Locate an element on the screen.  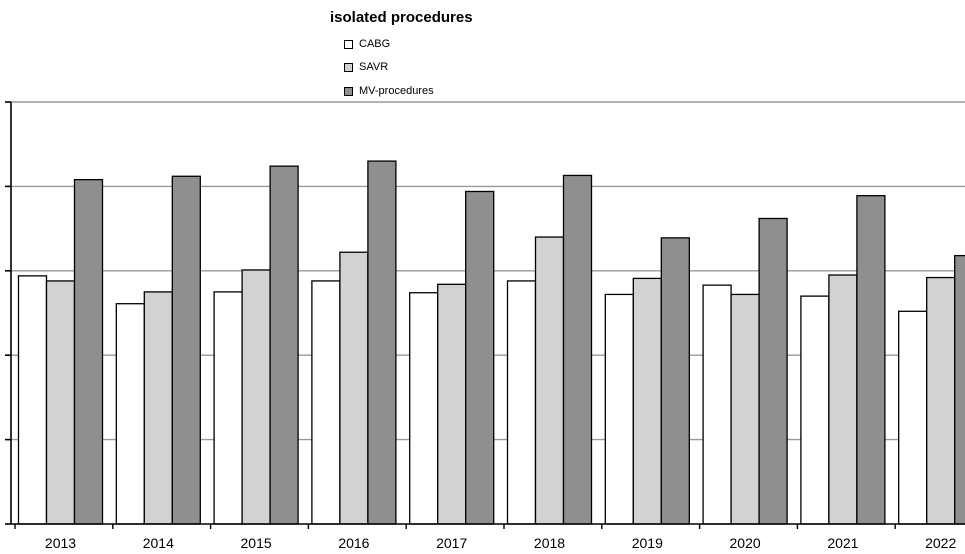
bar-cabg-2017 is located at coordinates (424, 408).